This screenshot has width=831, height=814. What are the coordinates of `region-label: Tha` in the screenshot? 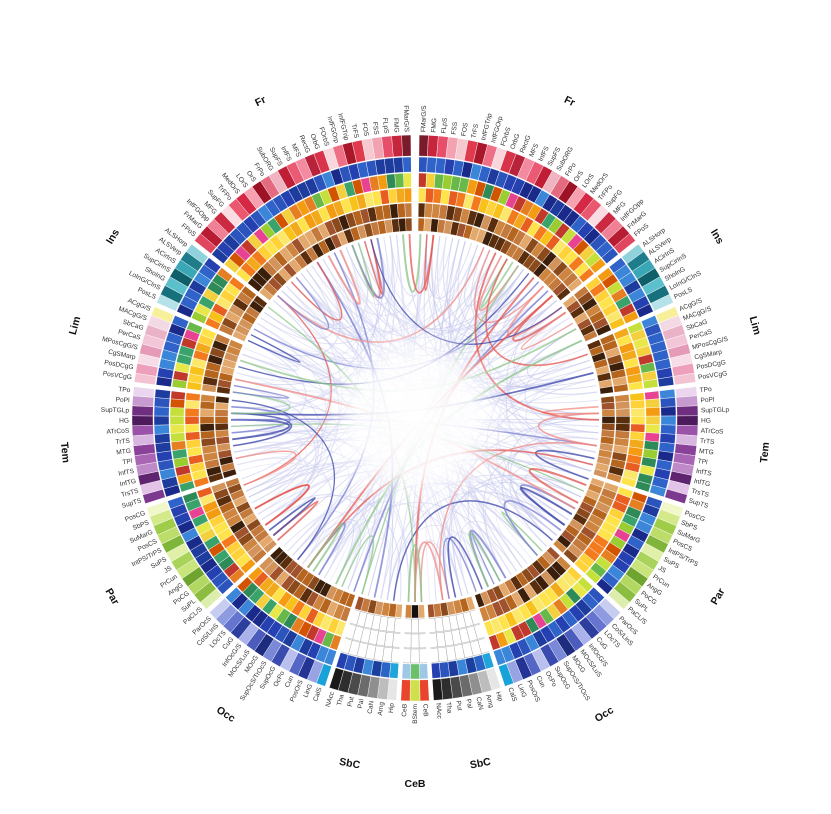 It's located at (341, 699).